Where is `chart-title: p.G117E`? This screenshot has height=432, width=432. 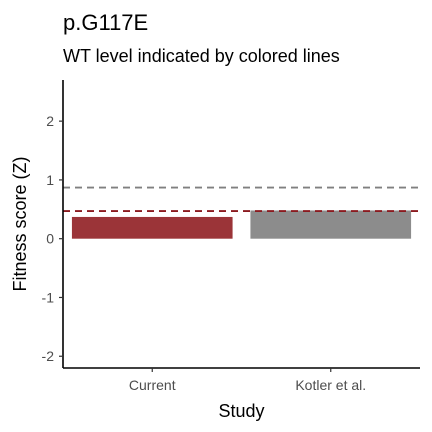 chart-title: p.G117E is located at coordinates (105, 22).